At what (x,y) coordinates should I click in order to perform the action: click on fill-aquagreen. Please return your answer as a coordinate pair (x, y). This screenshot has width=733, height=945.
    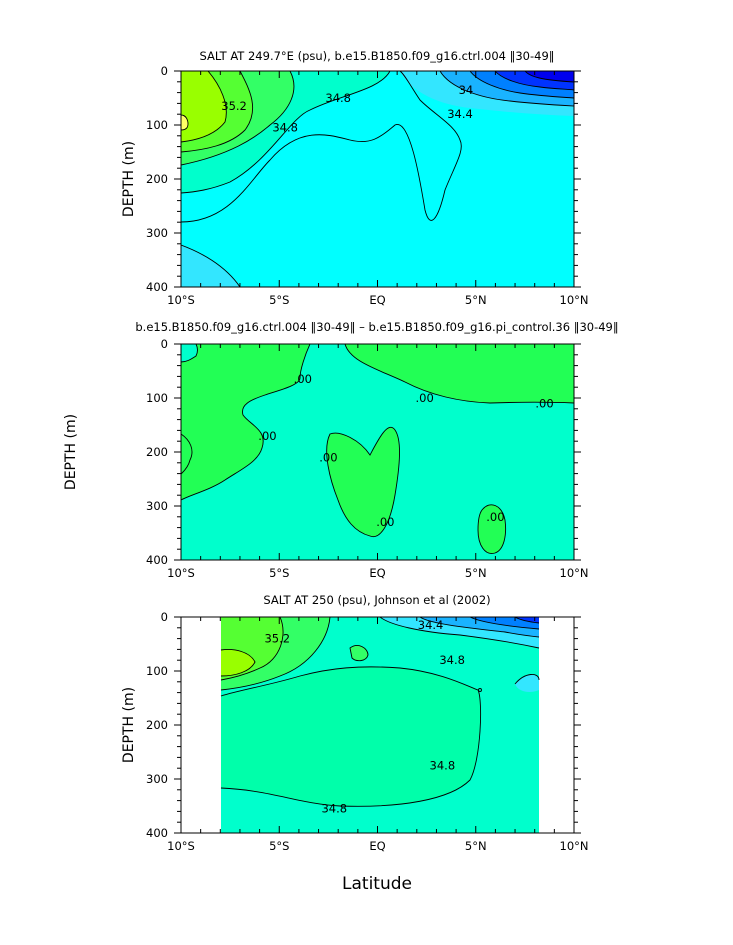
    Looking at the image, I should click on (351, 736).